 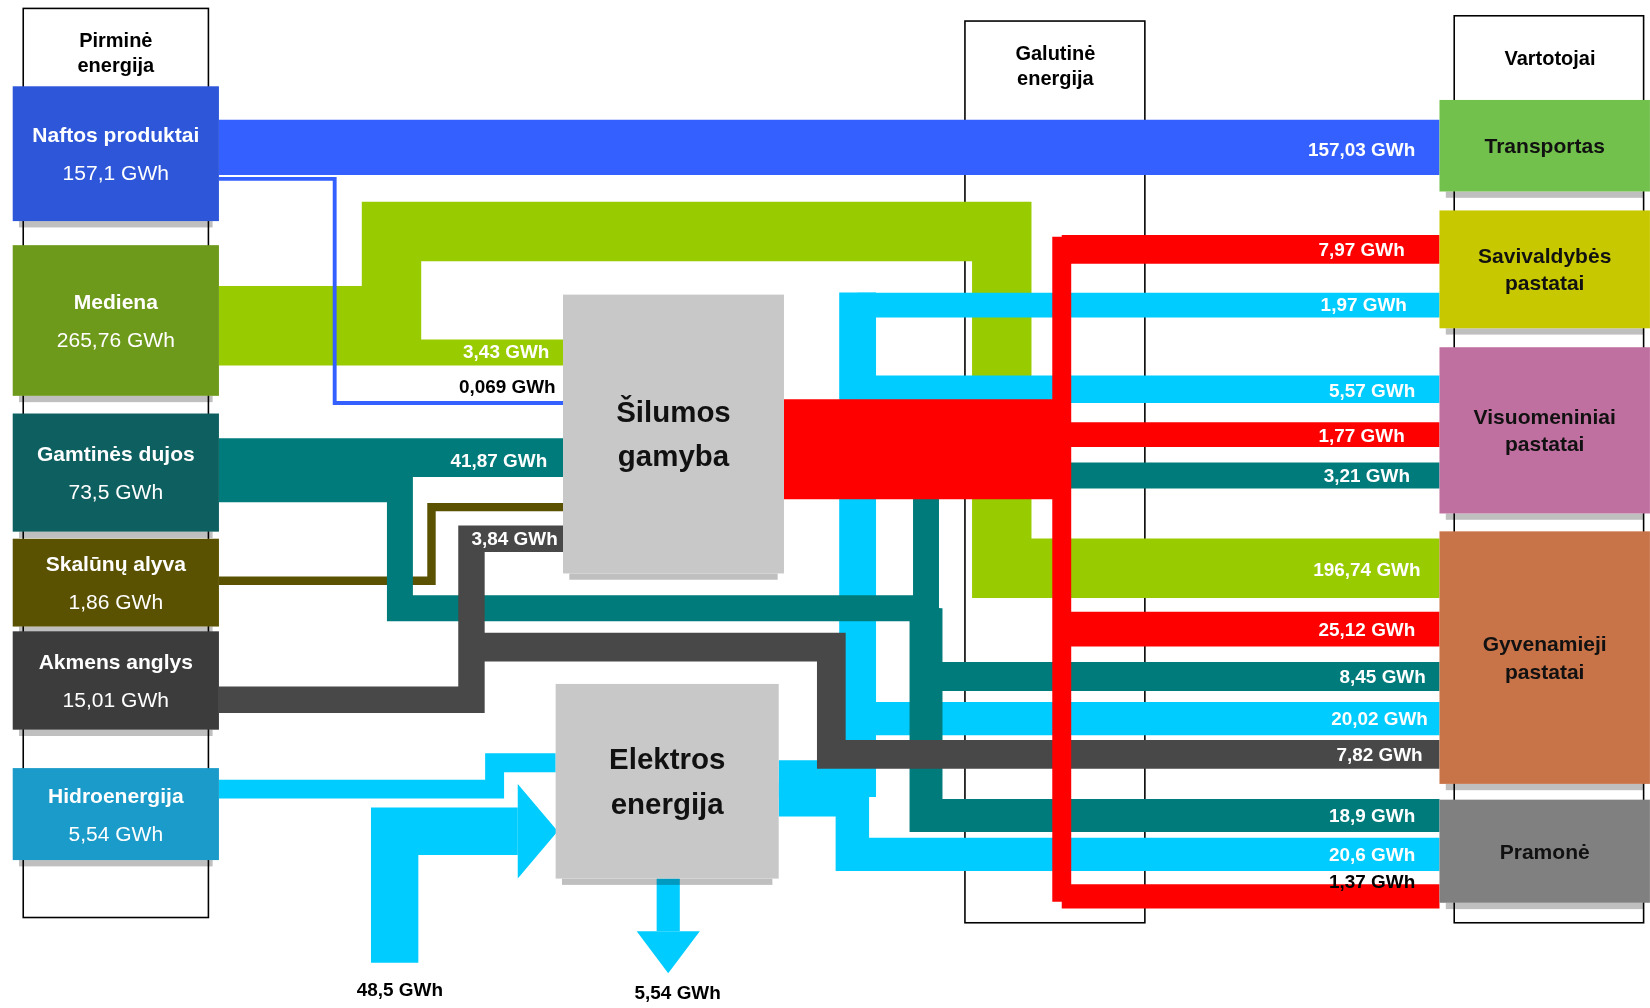 I want to click on text: 5,54 GWh, so click(x=677, y=992).